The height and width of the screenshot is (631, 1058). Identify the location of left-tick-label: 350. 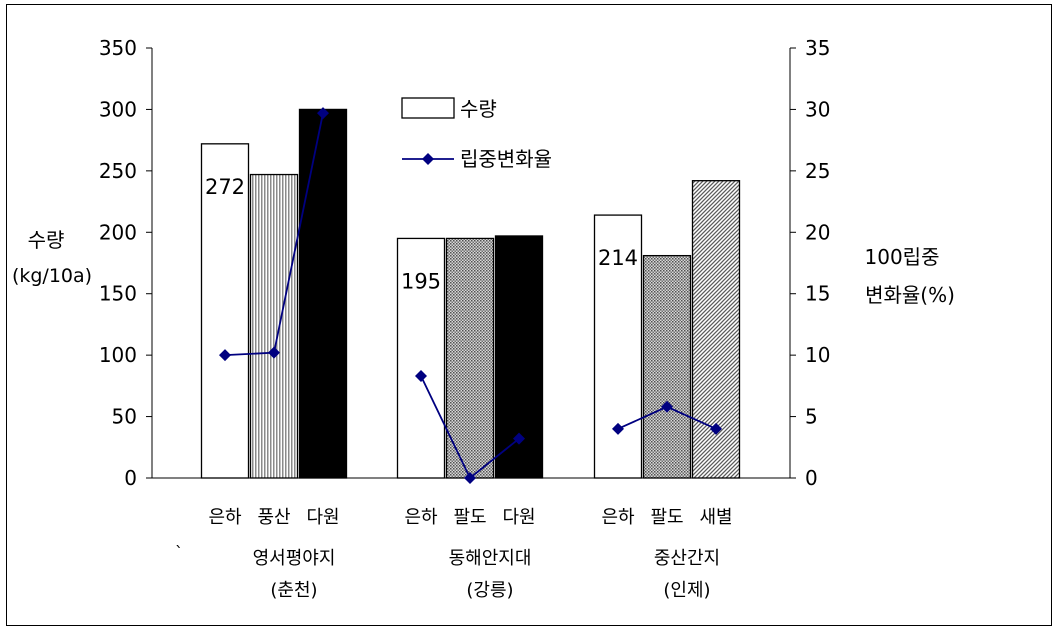
(118, 48).